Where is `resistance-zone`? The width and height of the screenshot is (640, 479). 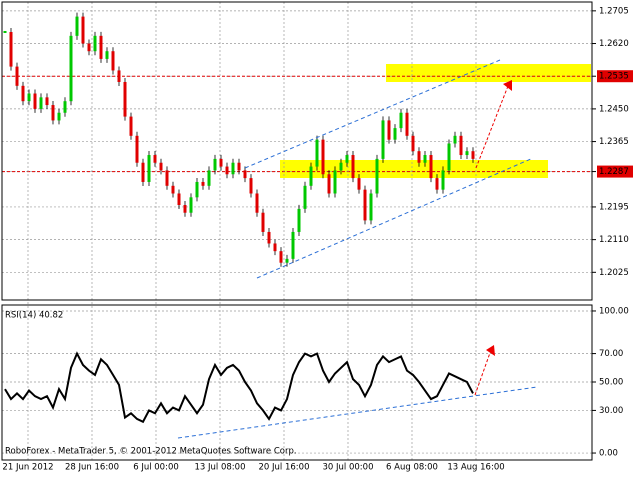
resistance-zone is located at coordinates (488, 73).